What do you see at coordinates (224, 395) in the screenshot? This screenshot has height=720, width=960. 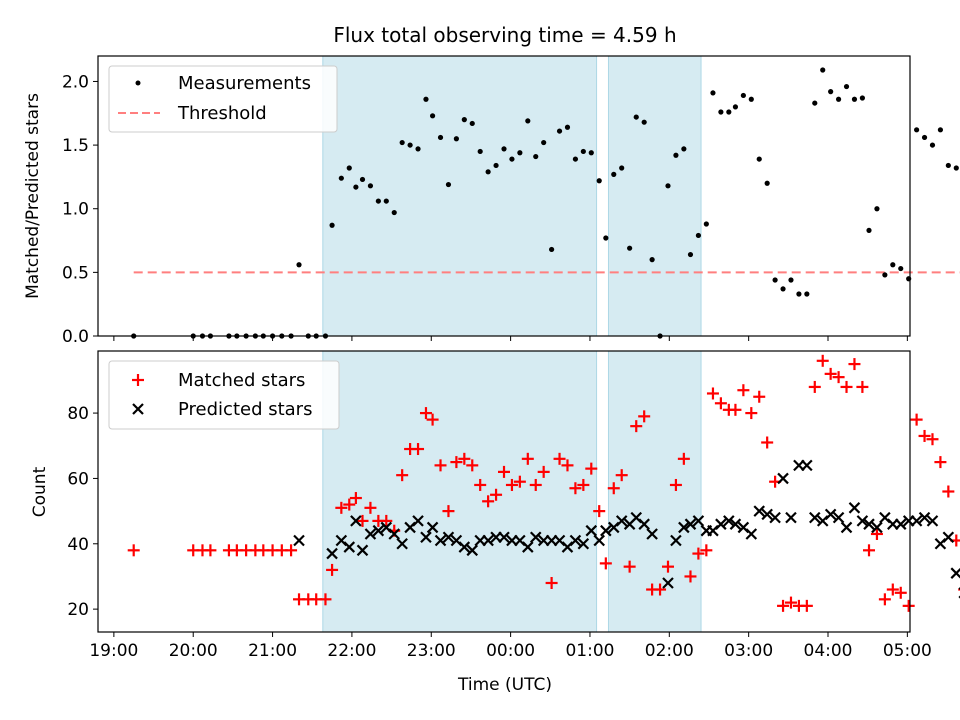 I see `bottom-legend: Matched stars Predicted stars` at bounding box center [224, 395].